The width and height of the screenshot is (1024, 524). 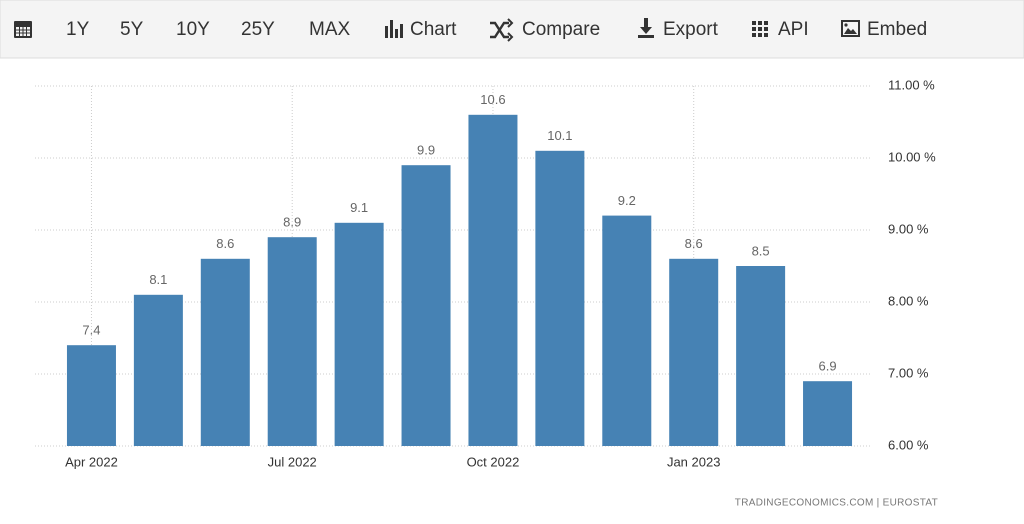 What do you see at coordinates (559, 135) in the screenshot?
I see `data-label: 10.1` at bounding box center [559, 135].